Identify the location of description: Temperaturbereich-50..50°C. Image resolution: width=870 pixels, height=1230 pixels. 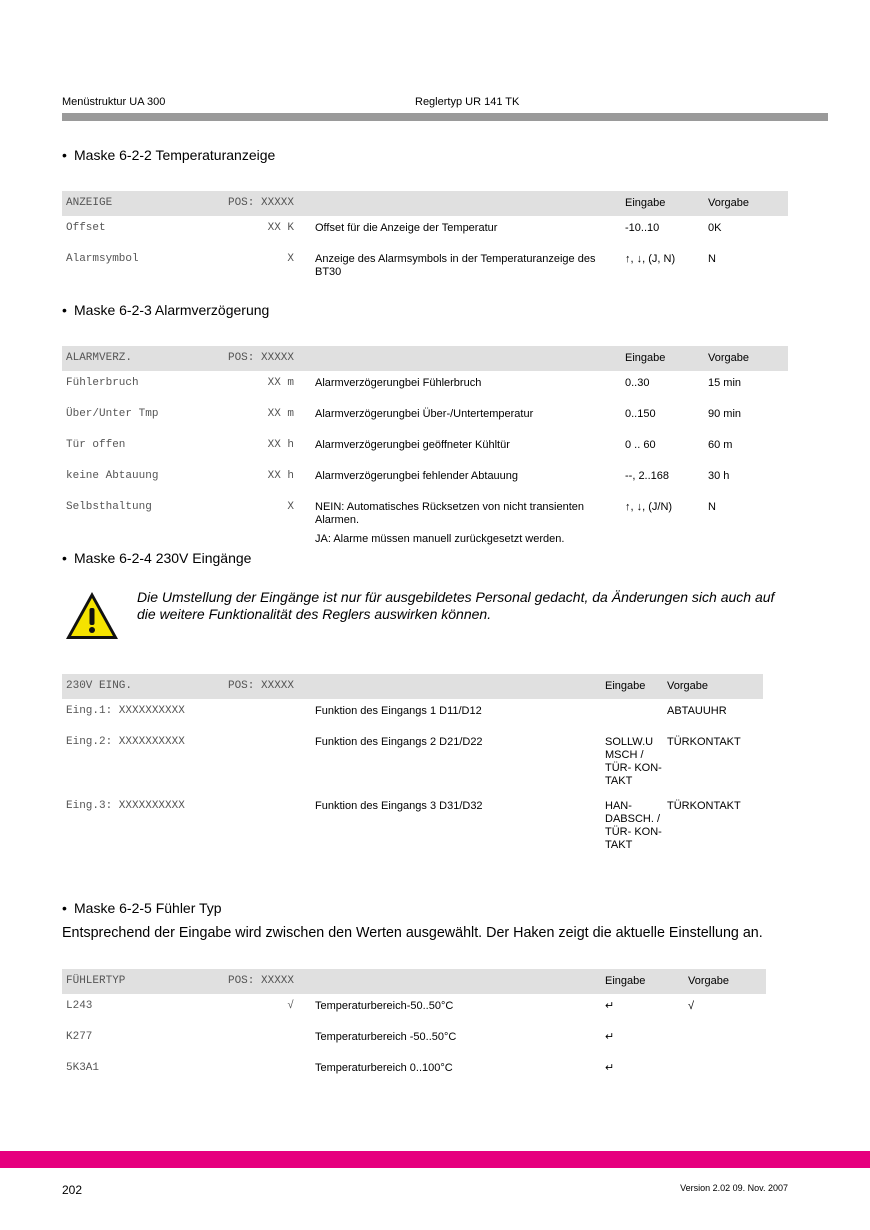
(450, 1009).